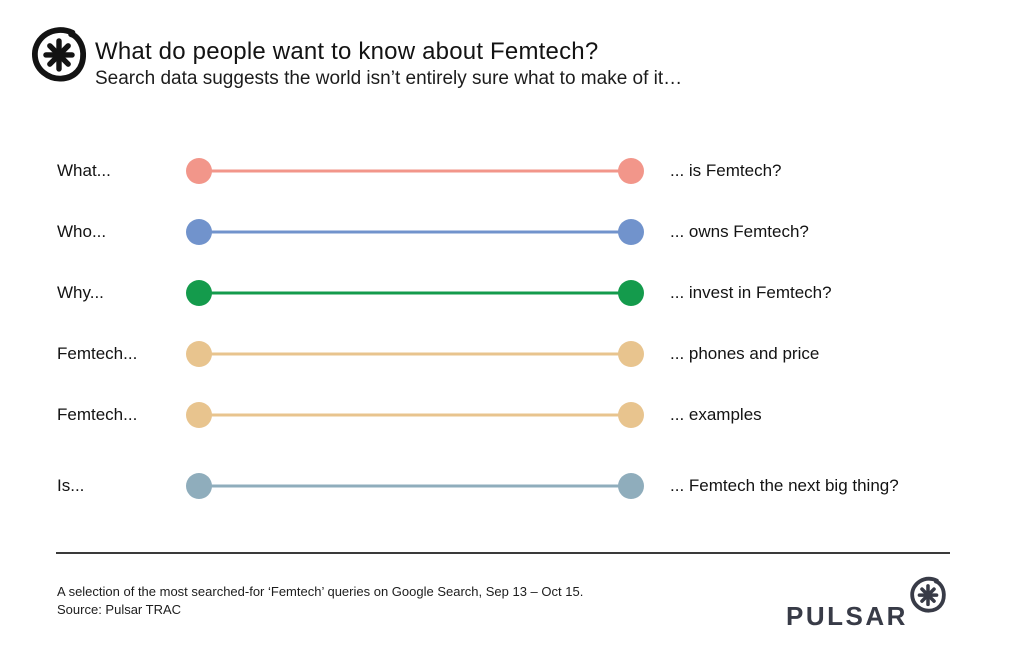  What do you see at coordinates (716, 414) in the screenshot?
I see `query-suffix-label: ... examples` at bounding box center [716, 414].